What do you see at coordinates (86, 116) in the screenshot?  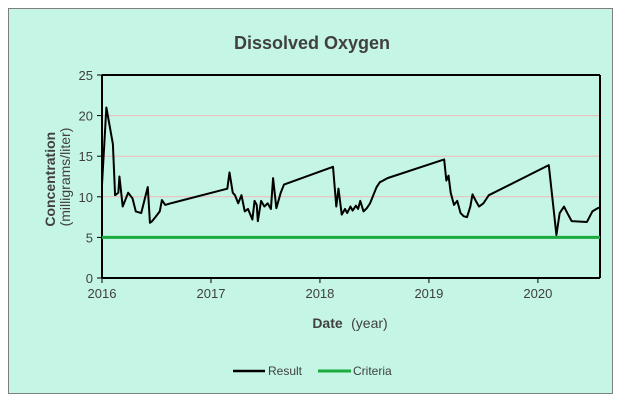 I see `y-tick-label: 20` at bounding box center [86, 116].